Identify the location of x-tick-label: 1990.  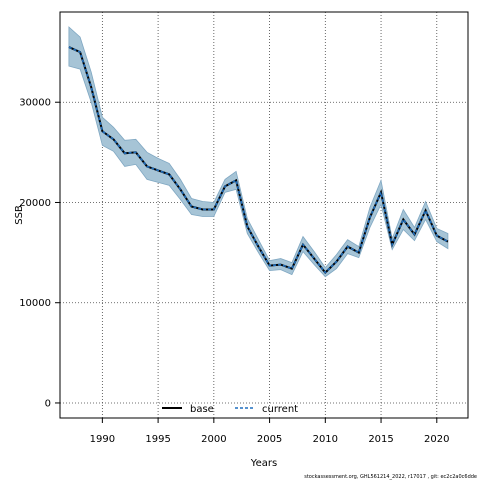
(102, 439).